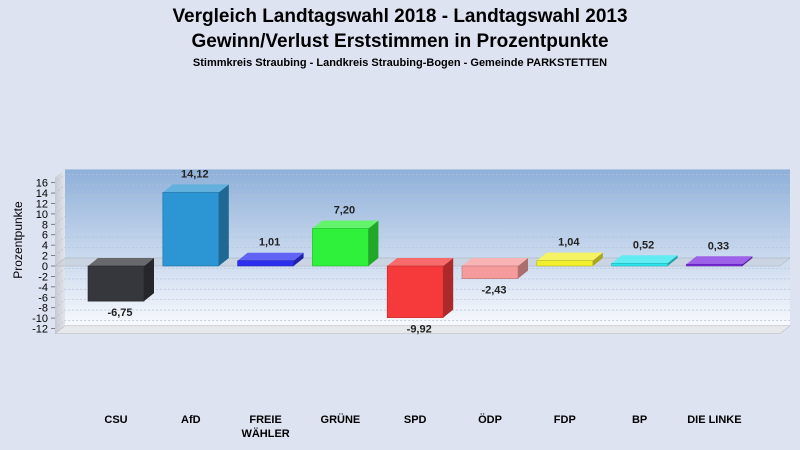  What do you see at coordinates (415, 420) in the screenshot?
I see `x-tick-label: SPD` at bounding box center [415, 420].